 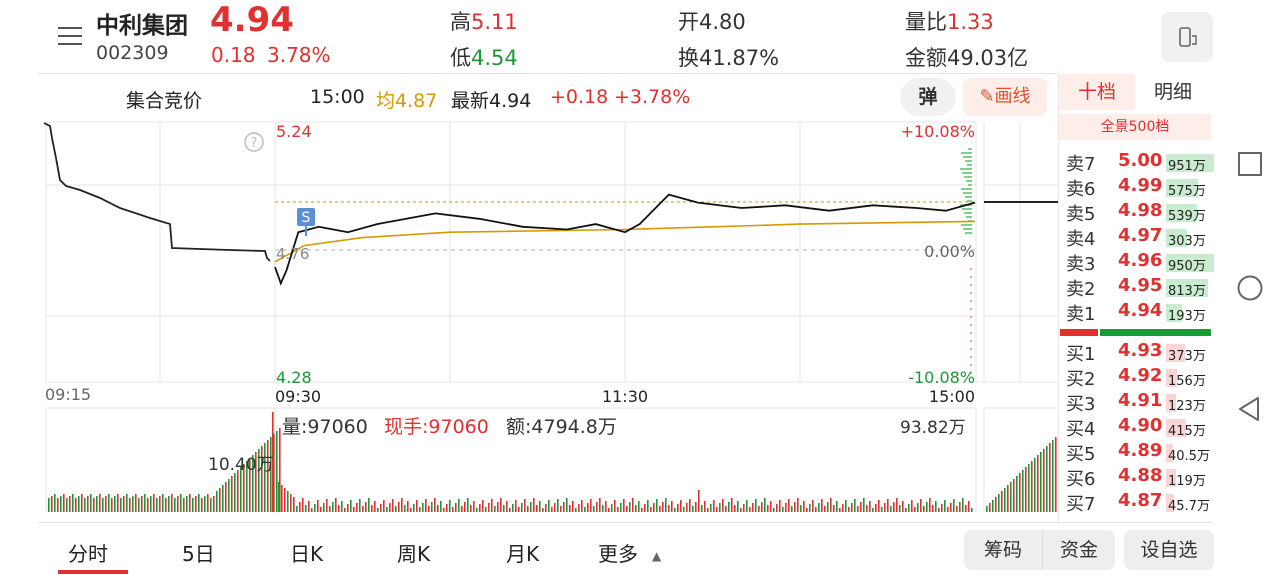 I want to click on bid-row: 买4 4.90 415万, so click(x=1139, y=427).